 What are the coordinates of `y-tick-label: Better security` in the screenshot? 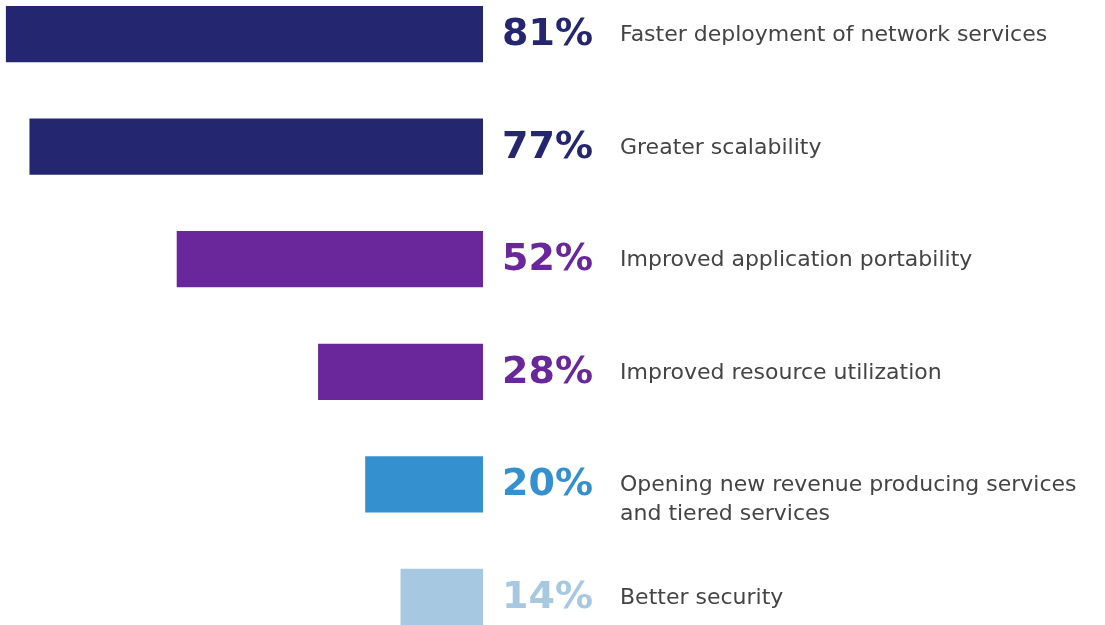 It's located at (702, 596).